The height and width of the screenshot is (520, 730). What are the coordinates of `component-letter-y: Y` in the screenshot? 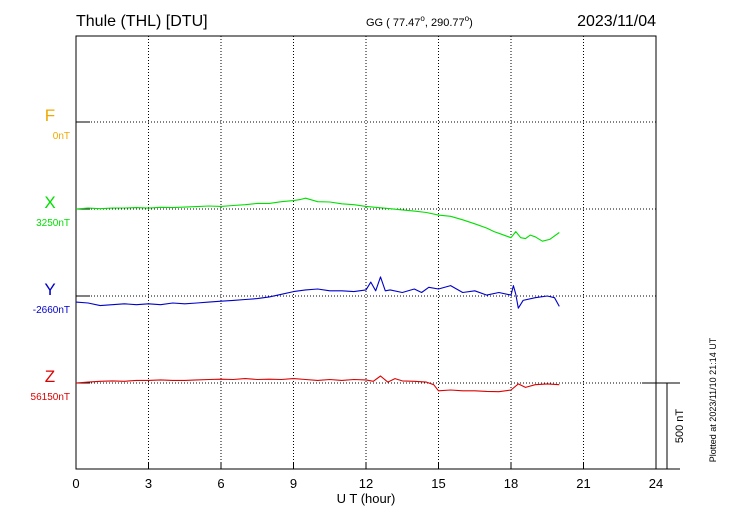 It's located at (49, 289).